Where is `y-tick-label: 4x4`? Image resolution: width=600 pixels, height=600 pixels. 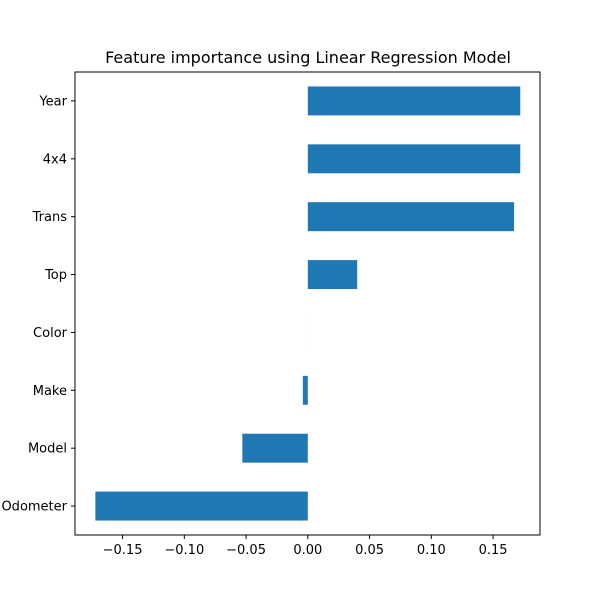
y-tick-label: 4x4 is located at coordinates (55, 159).